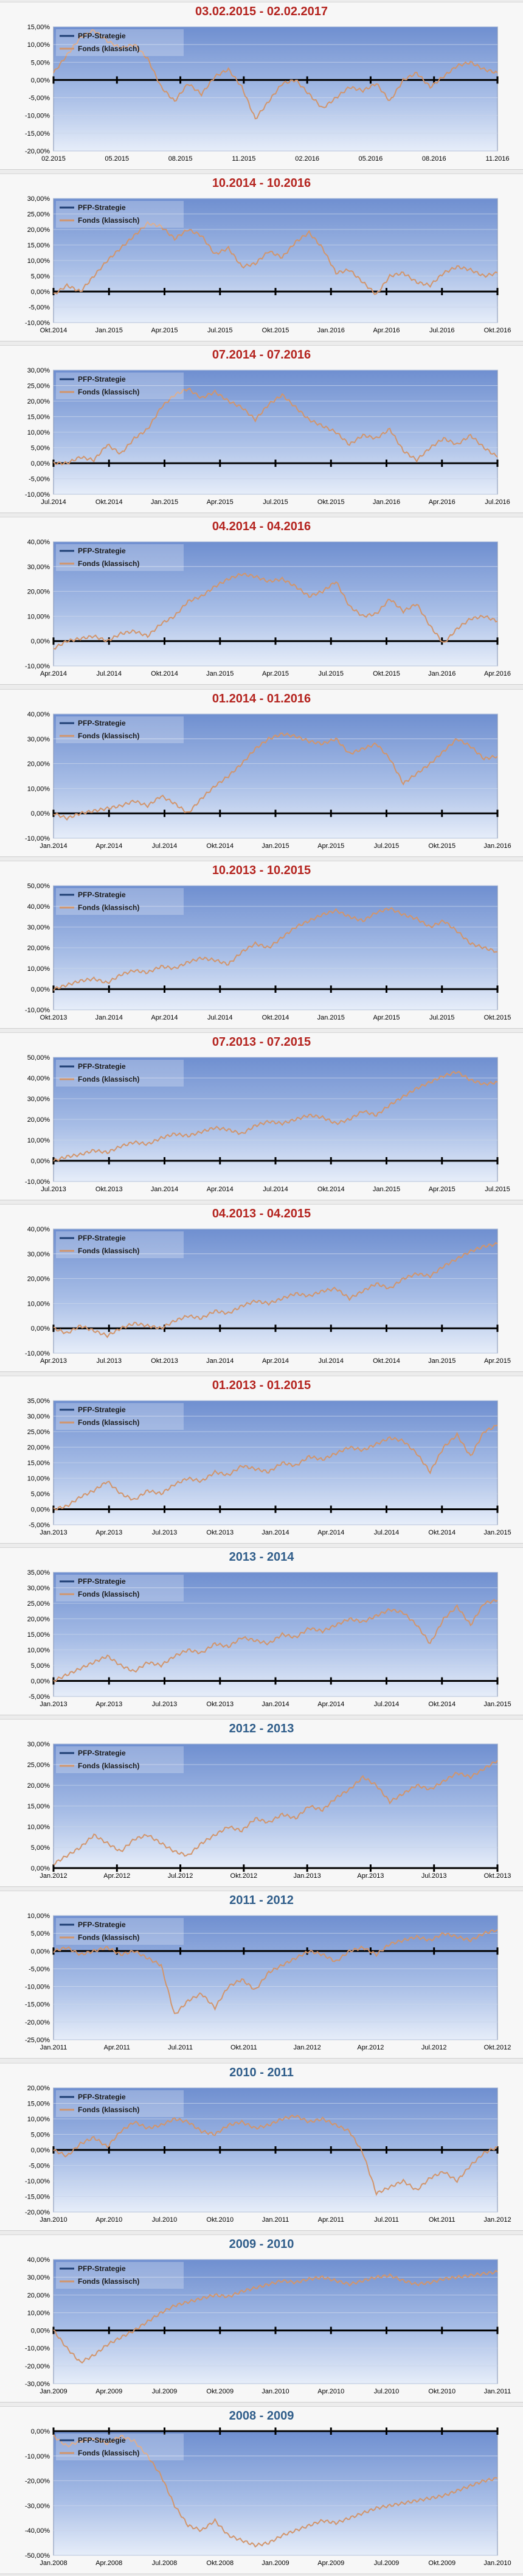  Describe the element at coordinates (38, 2041) in the screenshot. I see `y-tick-label: -25,00%` at that location.